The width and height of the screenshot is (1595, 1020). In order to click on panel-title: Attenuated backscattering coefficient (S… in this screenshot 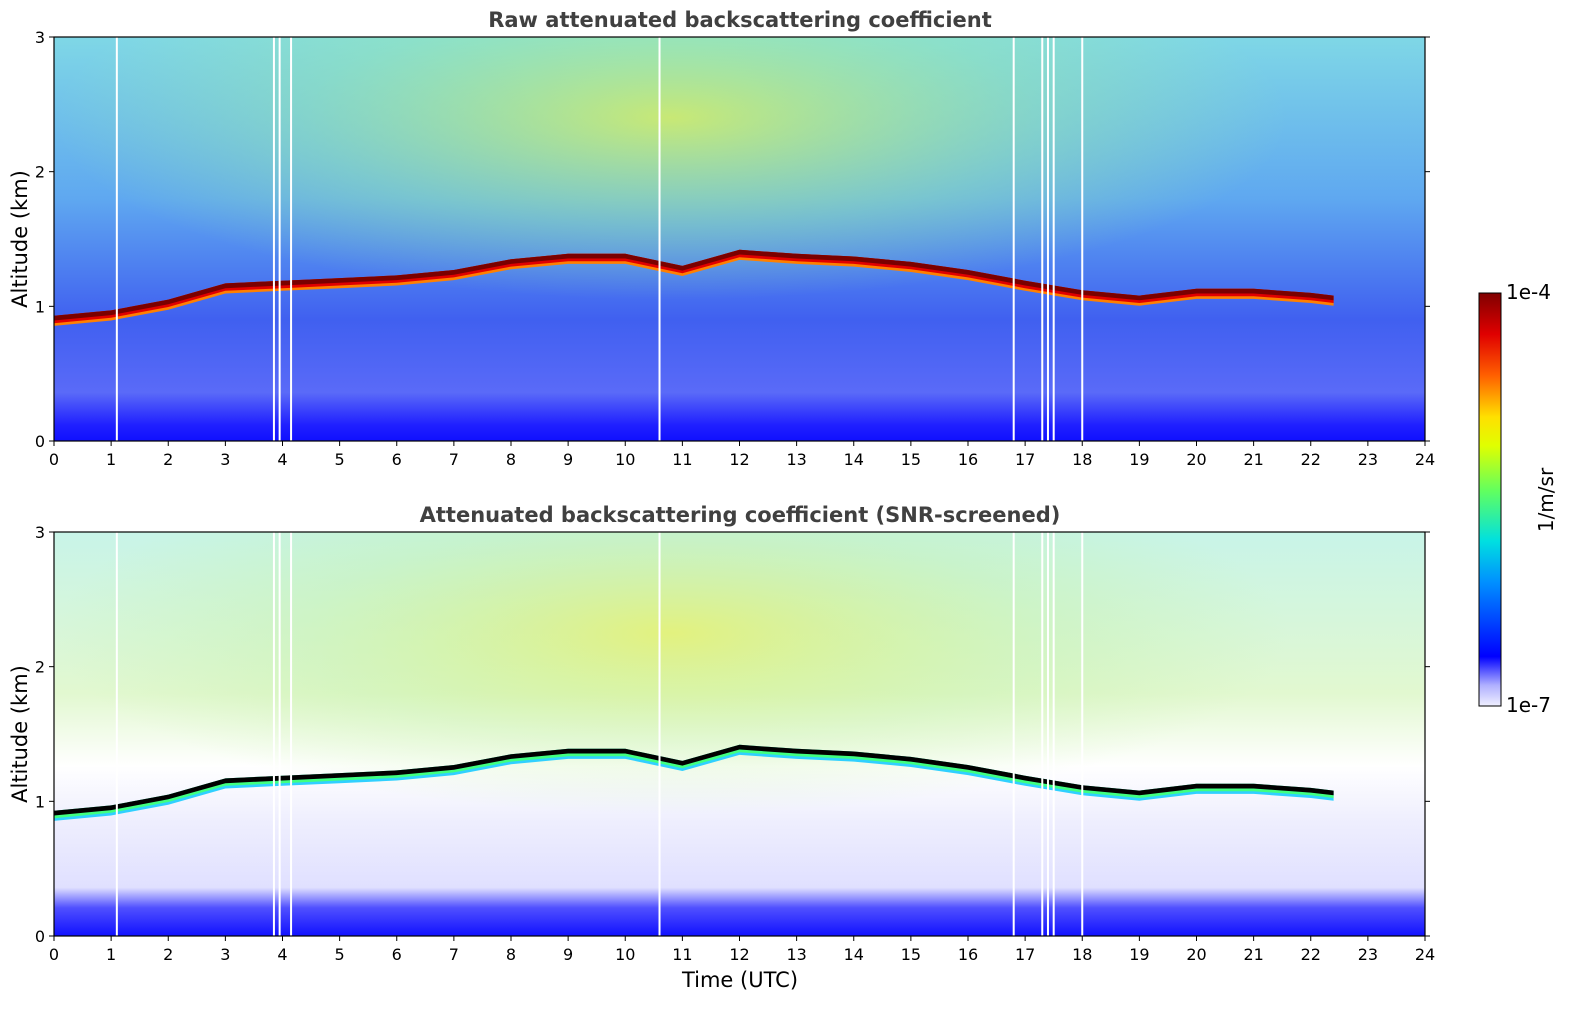, I will do `click(740, 515)`.